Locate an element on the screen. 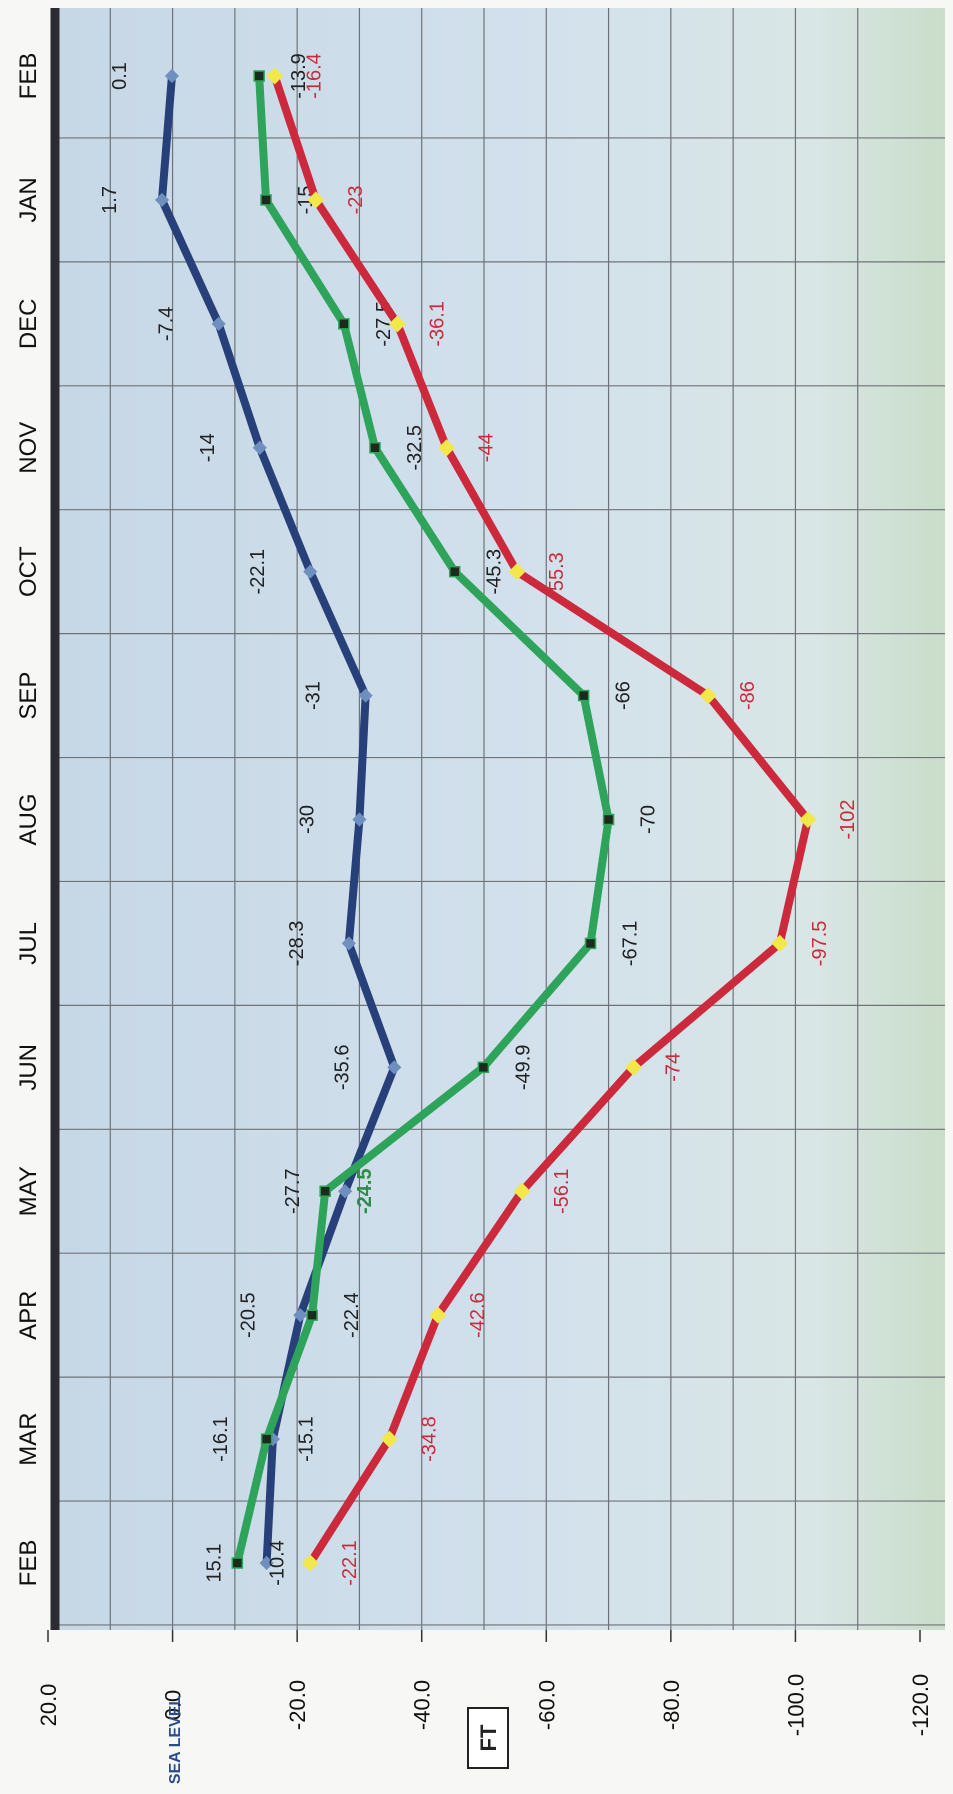  category-label: APR is located at coordinates (28, 1314).